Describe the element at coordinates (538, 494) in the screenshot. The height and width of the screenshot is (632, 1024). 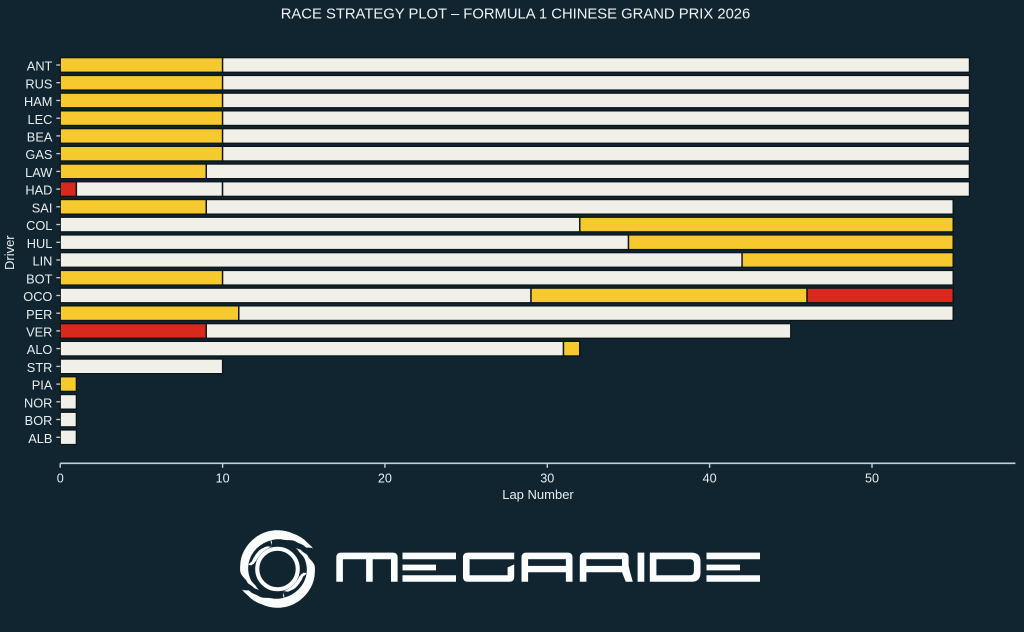
I see `svg-text: Lap Number` at that location.